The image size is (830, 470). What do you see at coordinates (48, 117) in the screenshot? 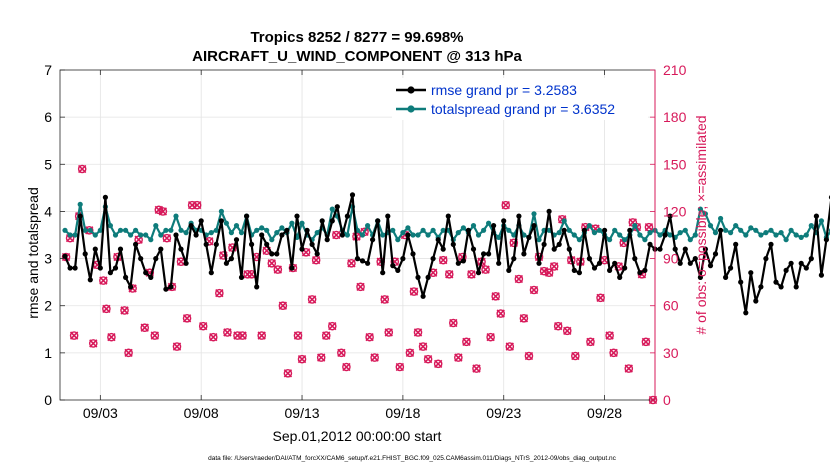
I see `y-tick-label-left-6: 6` at bounding box center [48, 117].